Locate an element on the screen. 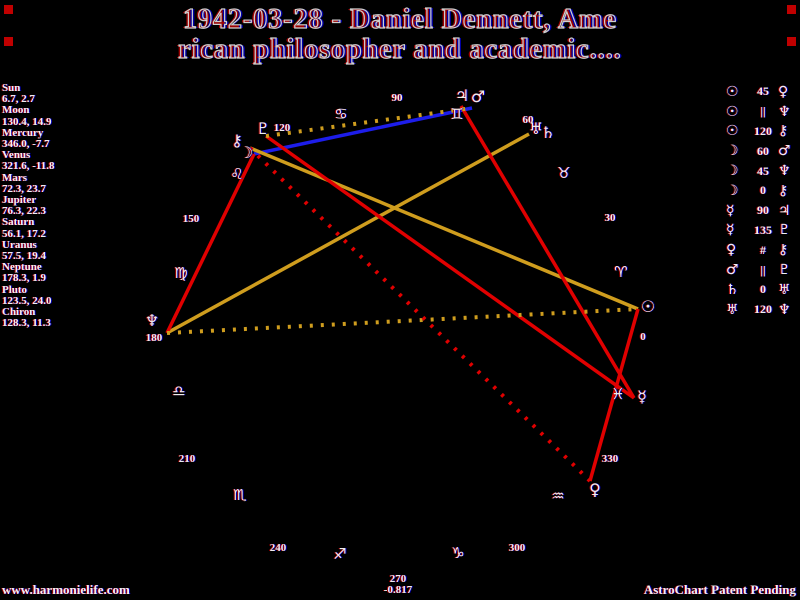  degree-label-30: 30 is located at coordinates (611, 218).